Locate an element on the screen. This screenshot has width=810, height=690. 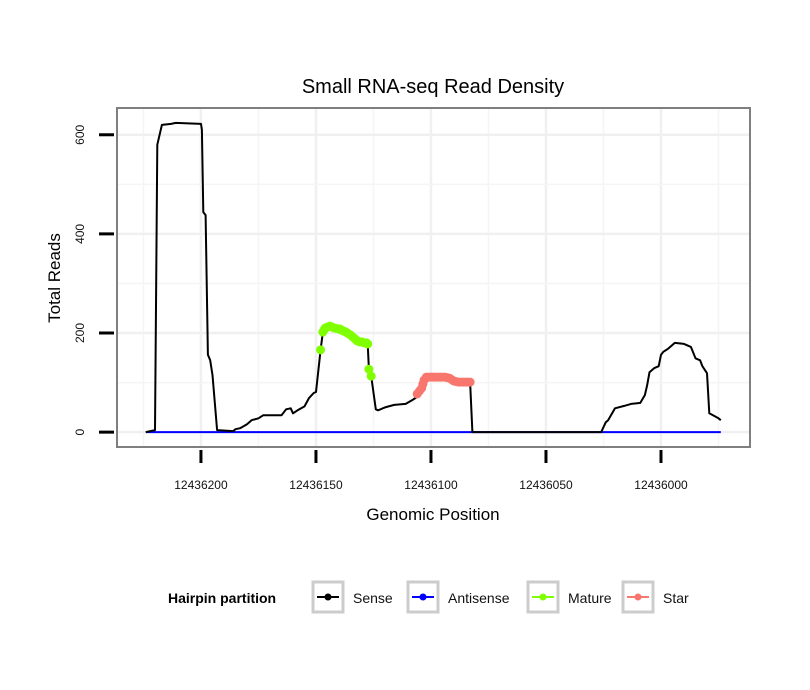
x-axis: 12436200 12436150 12436100 12436050 12436000 is located at coordinates (431, 471).